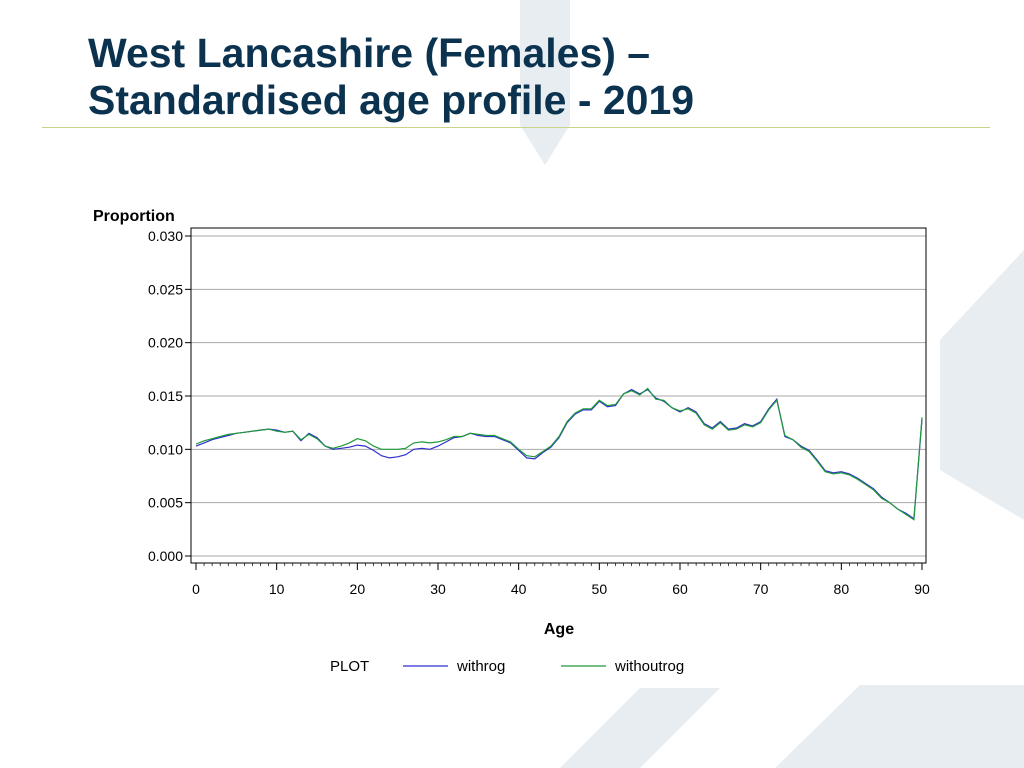 This screenshot has width=1024, height=768. I want to click on y-tick-label: 0.010, so click(165, 449).